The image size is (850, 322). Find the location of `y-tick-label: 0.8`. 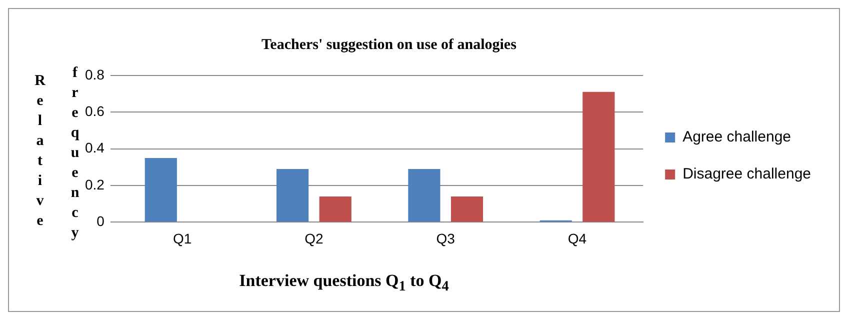

y-tick-label: 0.8 is located at coordinates (94, 74).